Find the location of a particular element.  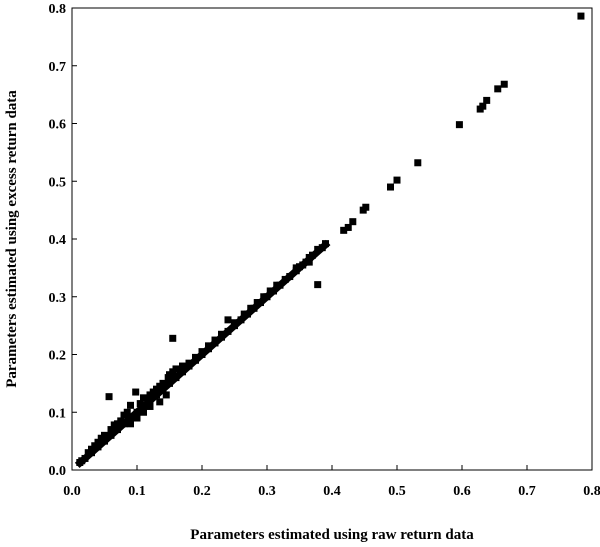

x-tick-label: 0.5 is located at coordinates (397, 491).